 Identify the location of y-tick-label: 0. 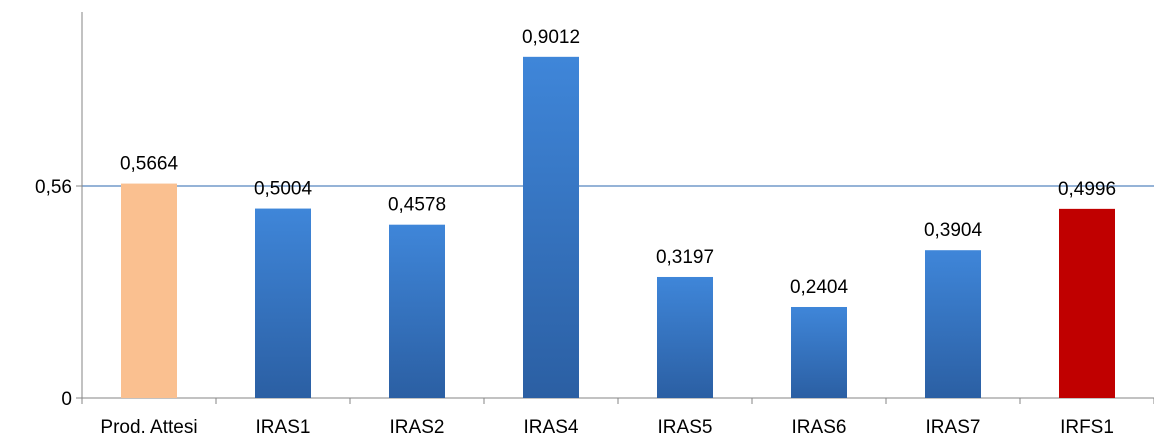
(66, 399).